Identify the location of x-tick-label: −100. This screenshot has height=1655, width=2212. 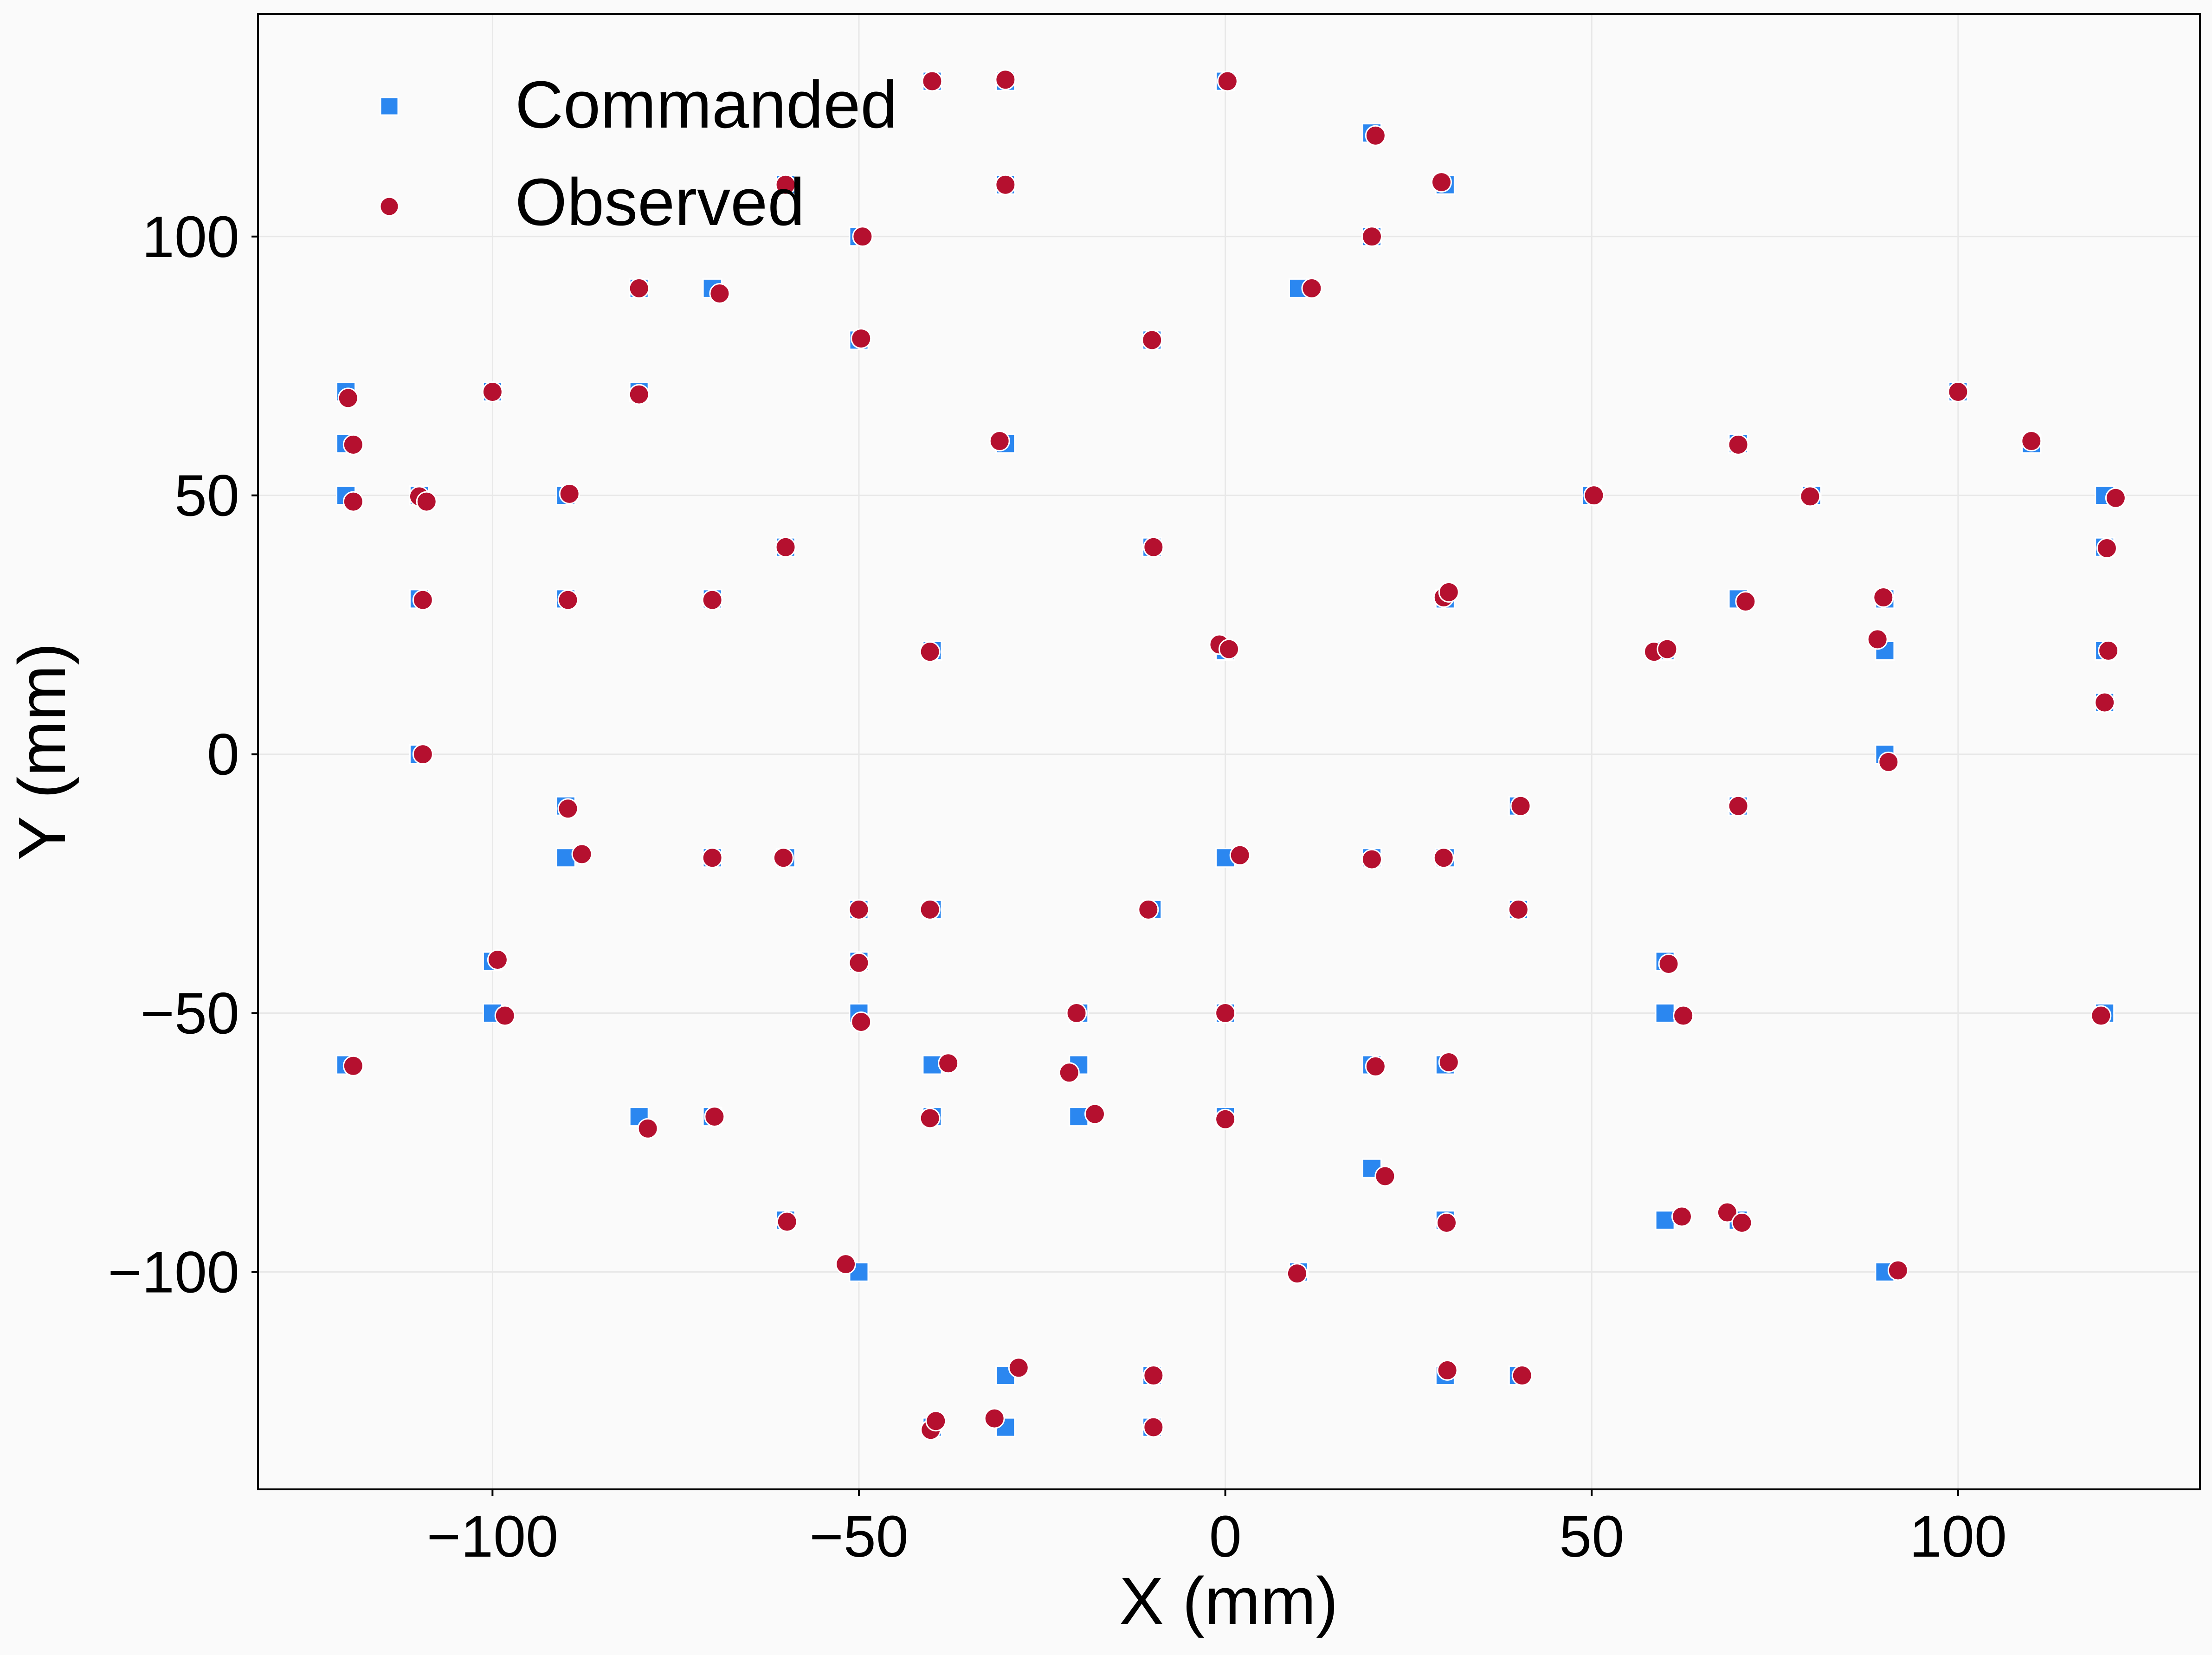
(492, 1536).